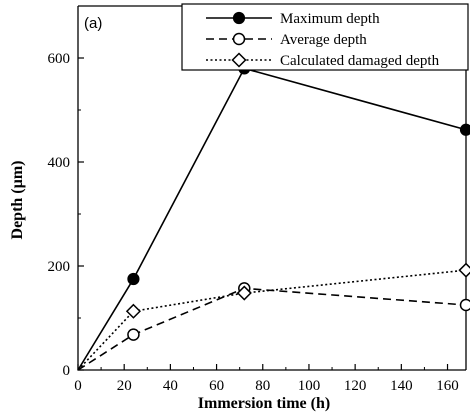 The image size is (470, 416). Describe the element at coordinates (239, 18) in the screenshot. I see `legend-marker-maximum-depth` at that location.